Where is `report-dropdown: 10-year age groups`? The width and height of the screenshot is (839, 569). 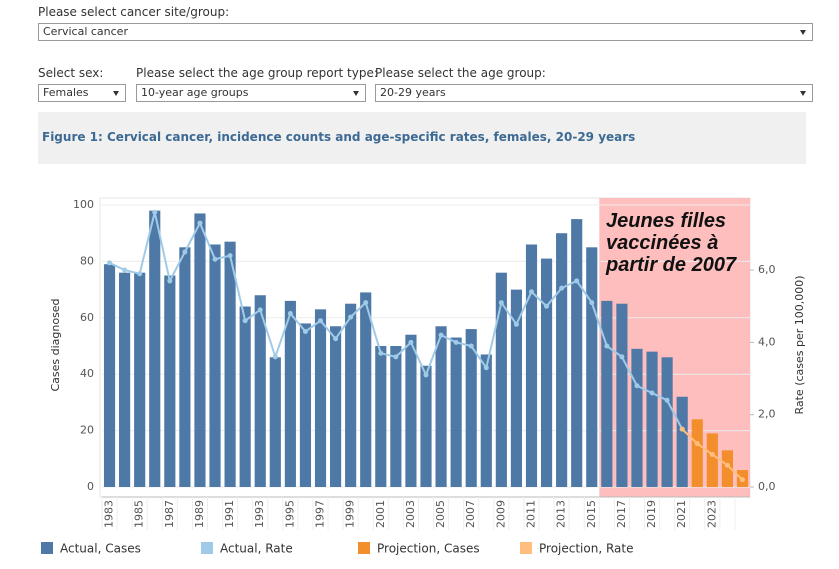 report-dropdown: 10-year age groups is located at coordinates (251, 93).